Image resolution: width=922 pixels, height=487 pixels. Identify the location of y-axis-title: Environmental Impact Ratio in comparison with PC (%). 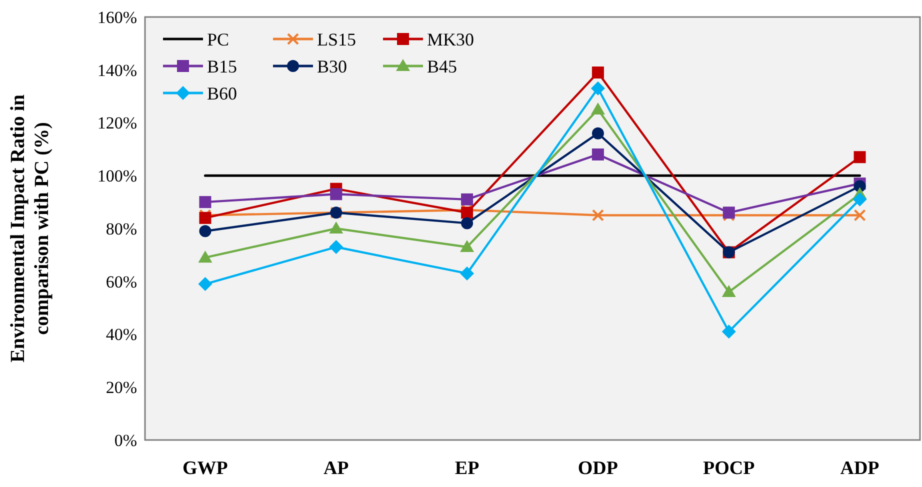
(30, 228).